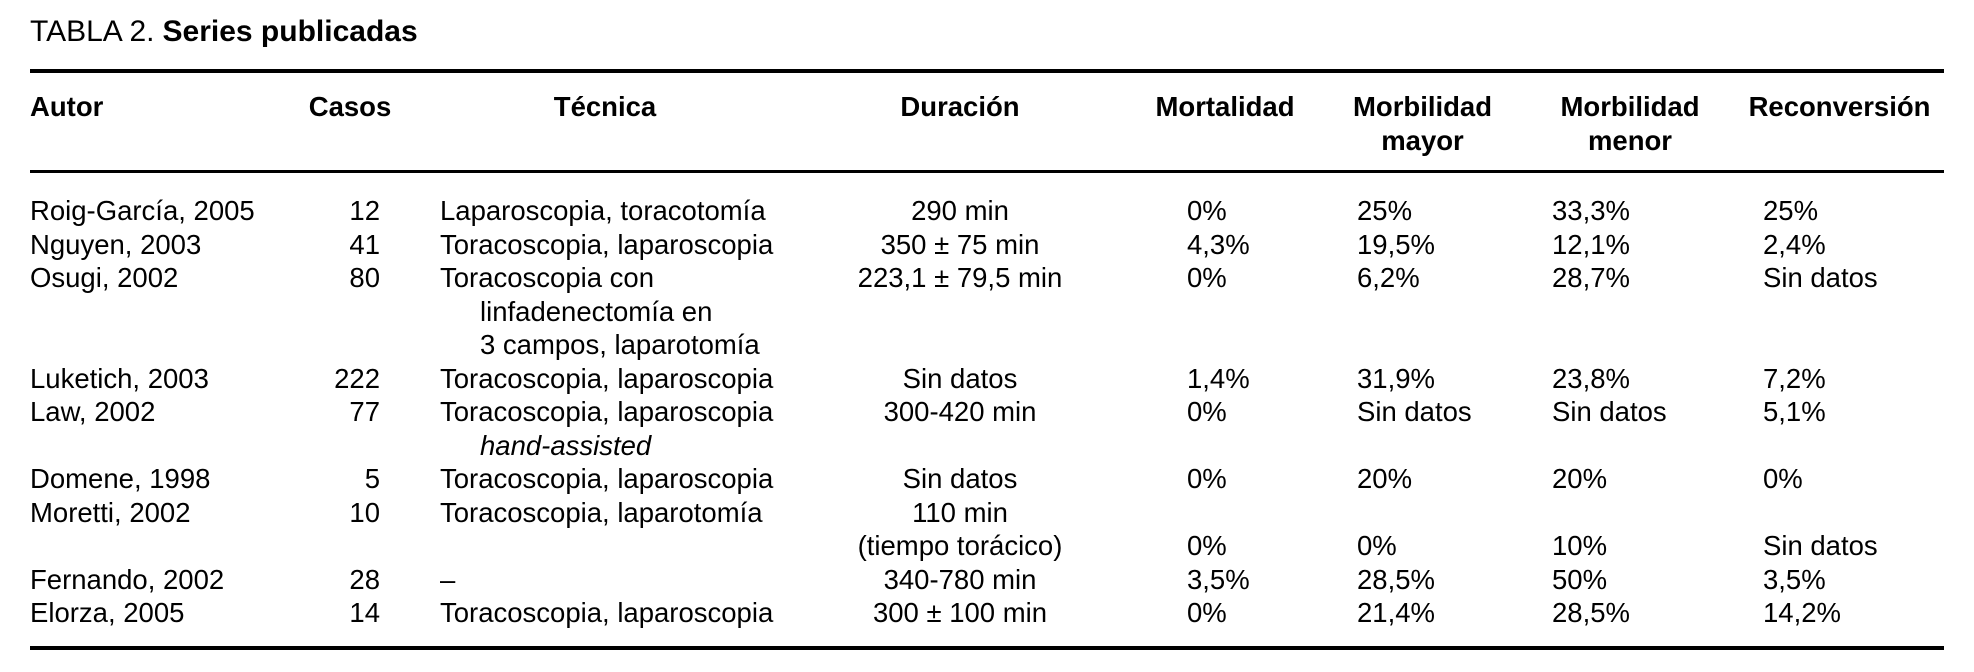 The width and height of the screenshot is (1974, 672). Describe the element at coordinates (1385, 210) in the screenshot. I see `cell-line: 25%` at that location.